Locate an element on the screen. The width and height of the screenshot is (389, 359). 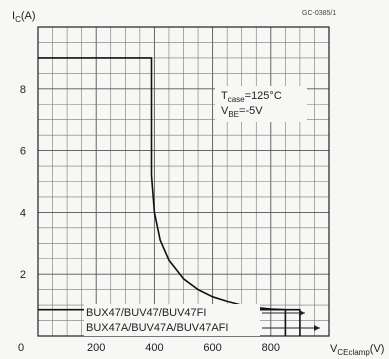
legend-entry-1: BUX47/BUV47/BUV47FI is located at coordinates (146, 313).